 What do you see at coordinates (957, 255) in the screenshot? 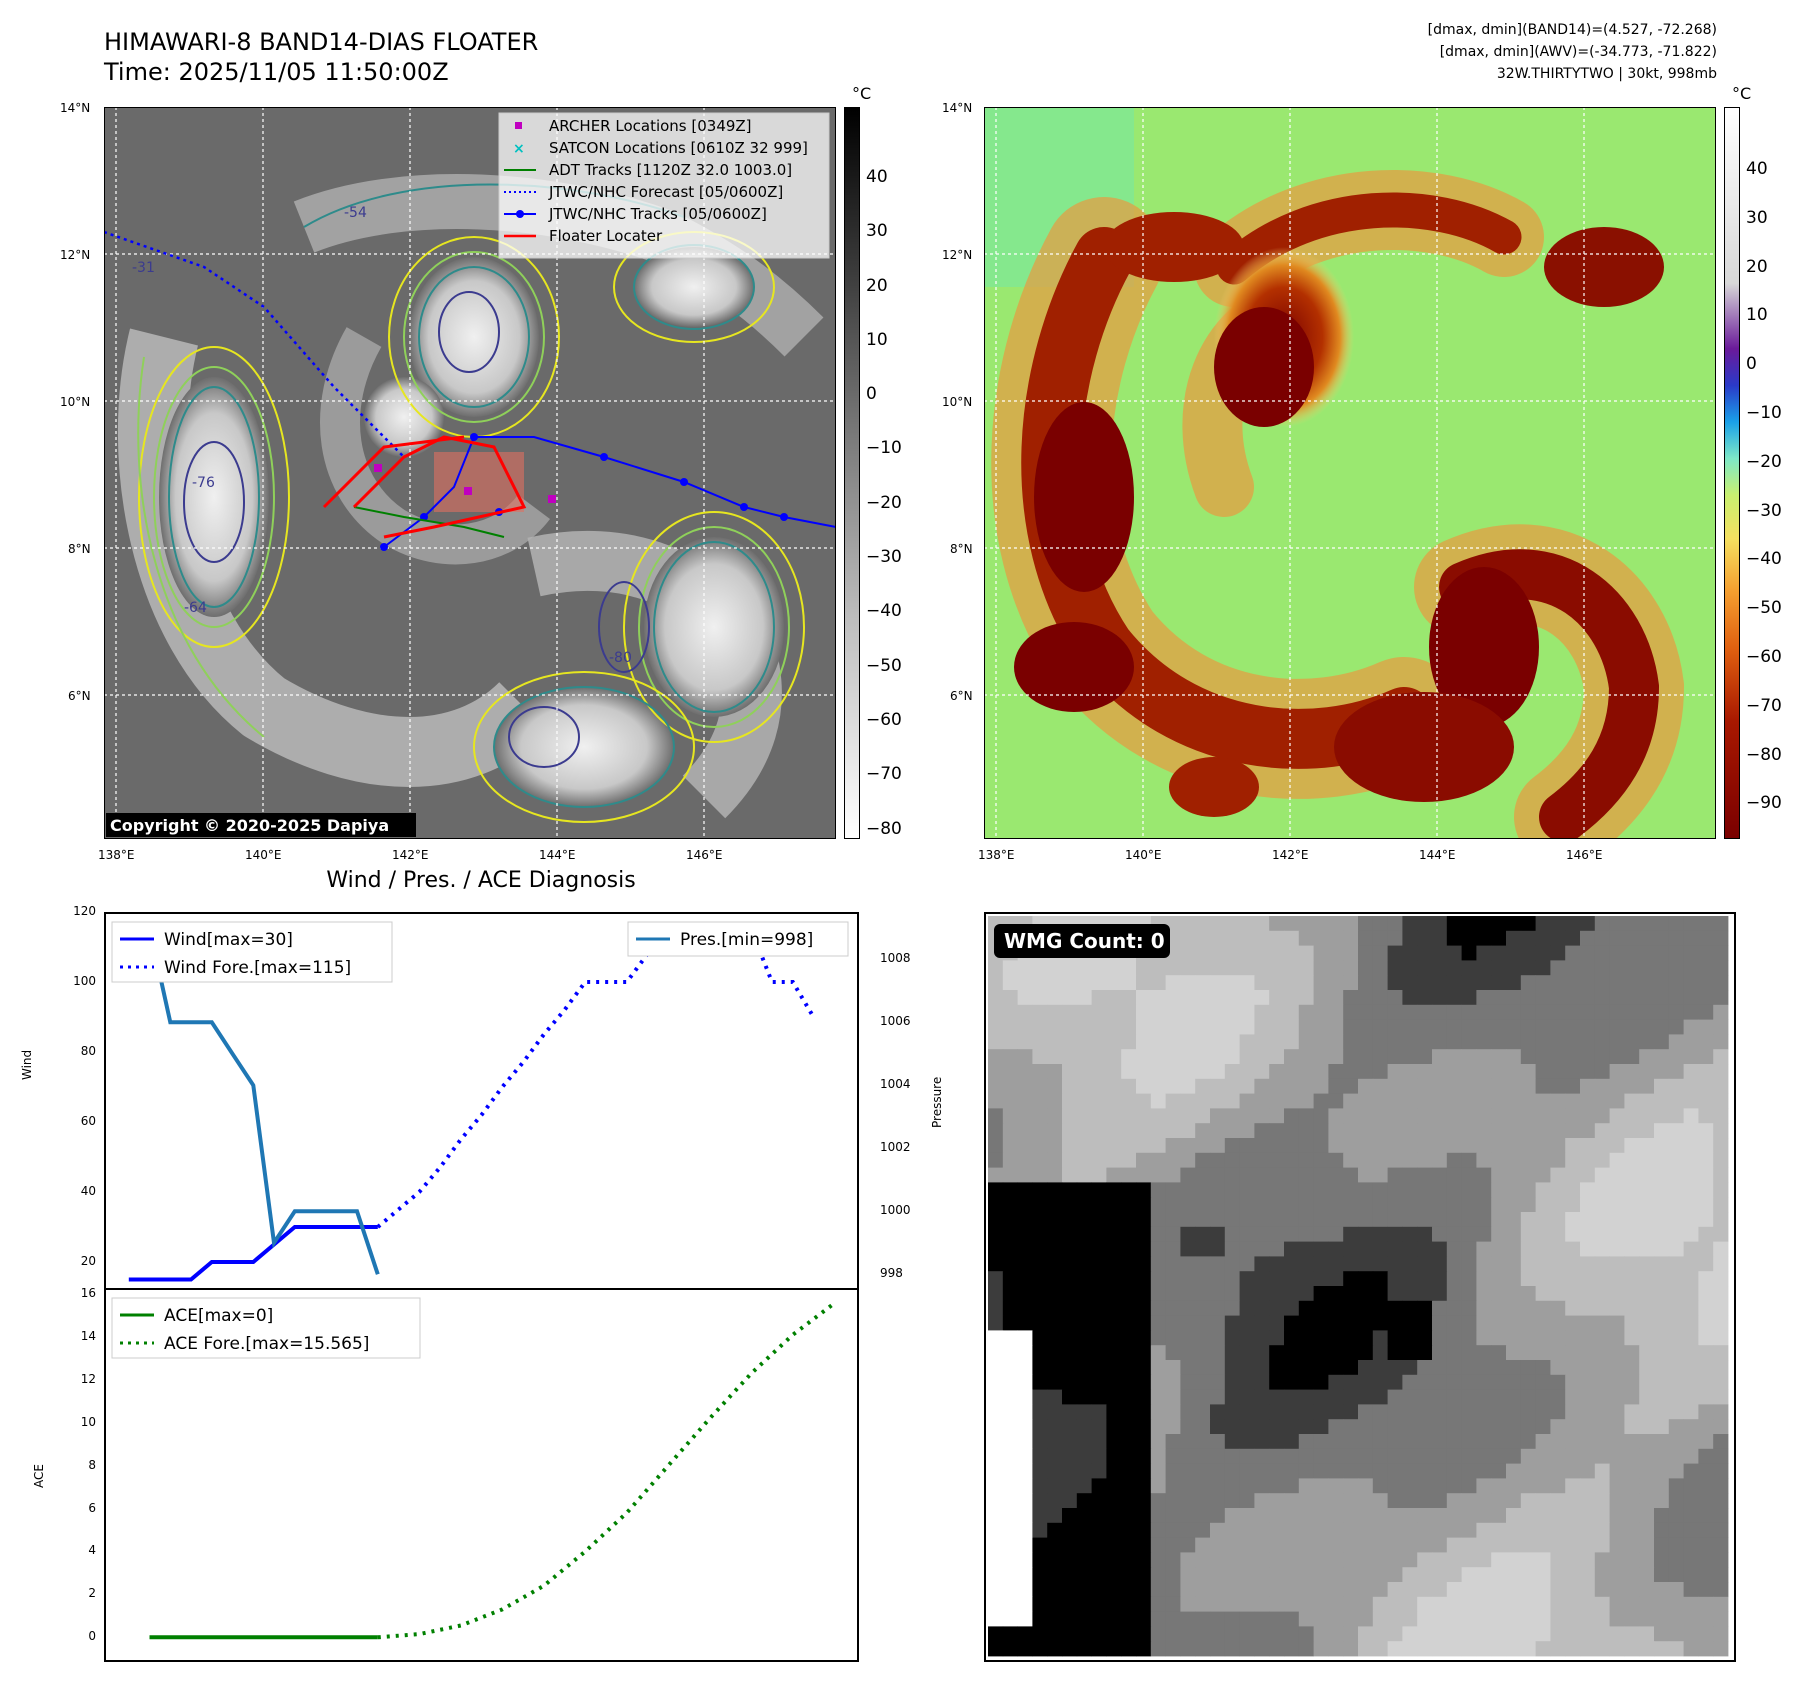
I see `rgb-lat-label-12n: 12°N` at bounding box center [957, 255].